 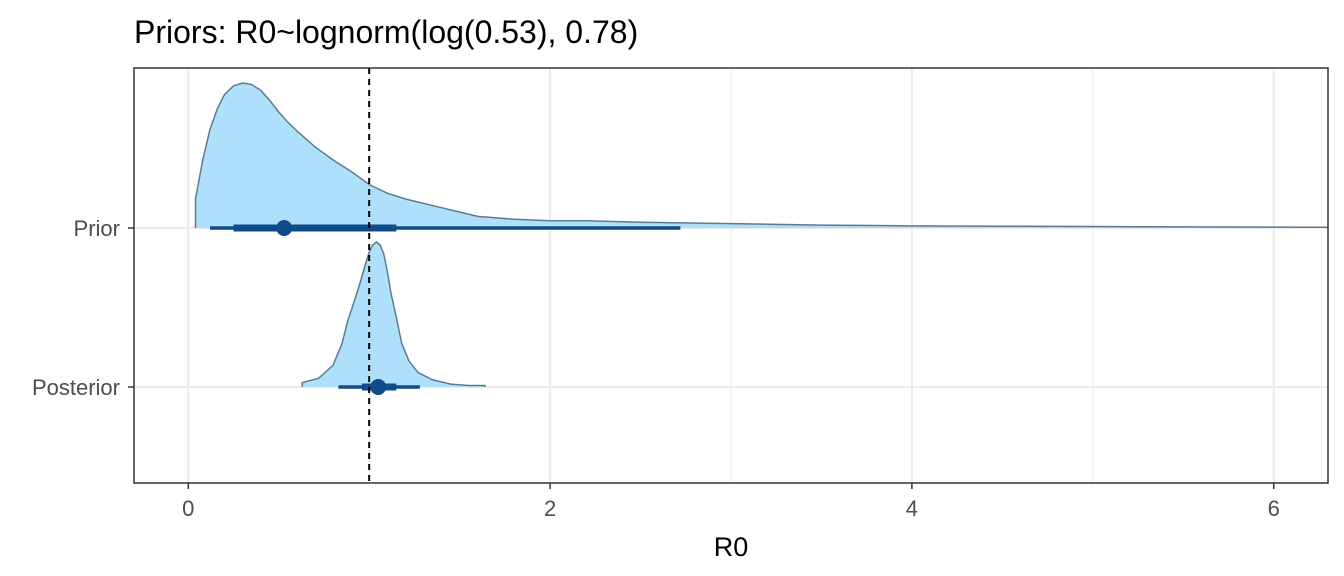 I want to click on x-tick-label: 6, so click(x=1274, y=508).